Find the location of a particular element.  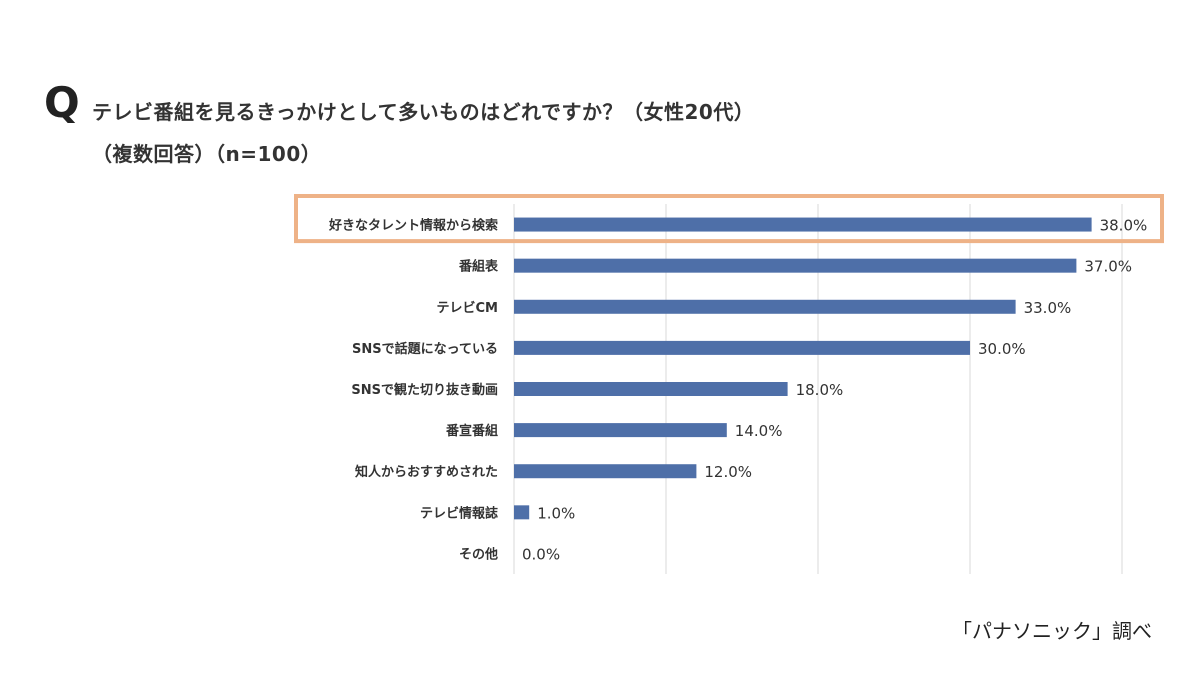

source-note: 「パナソニック」調べ is located at coordinates (1052, 631).